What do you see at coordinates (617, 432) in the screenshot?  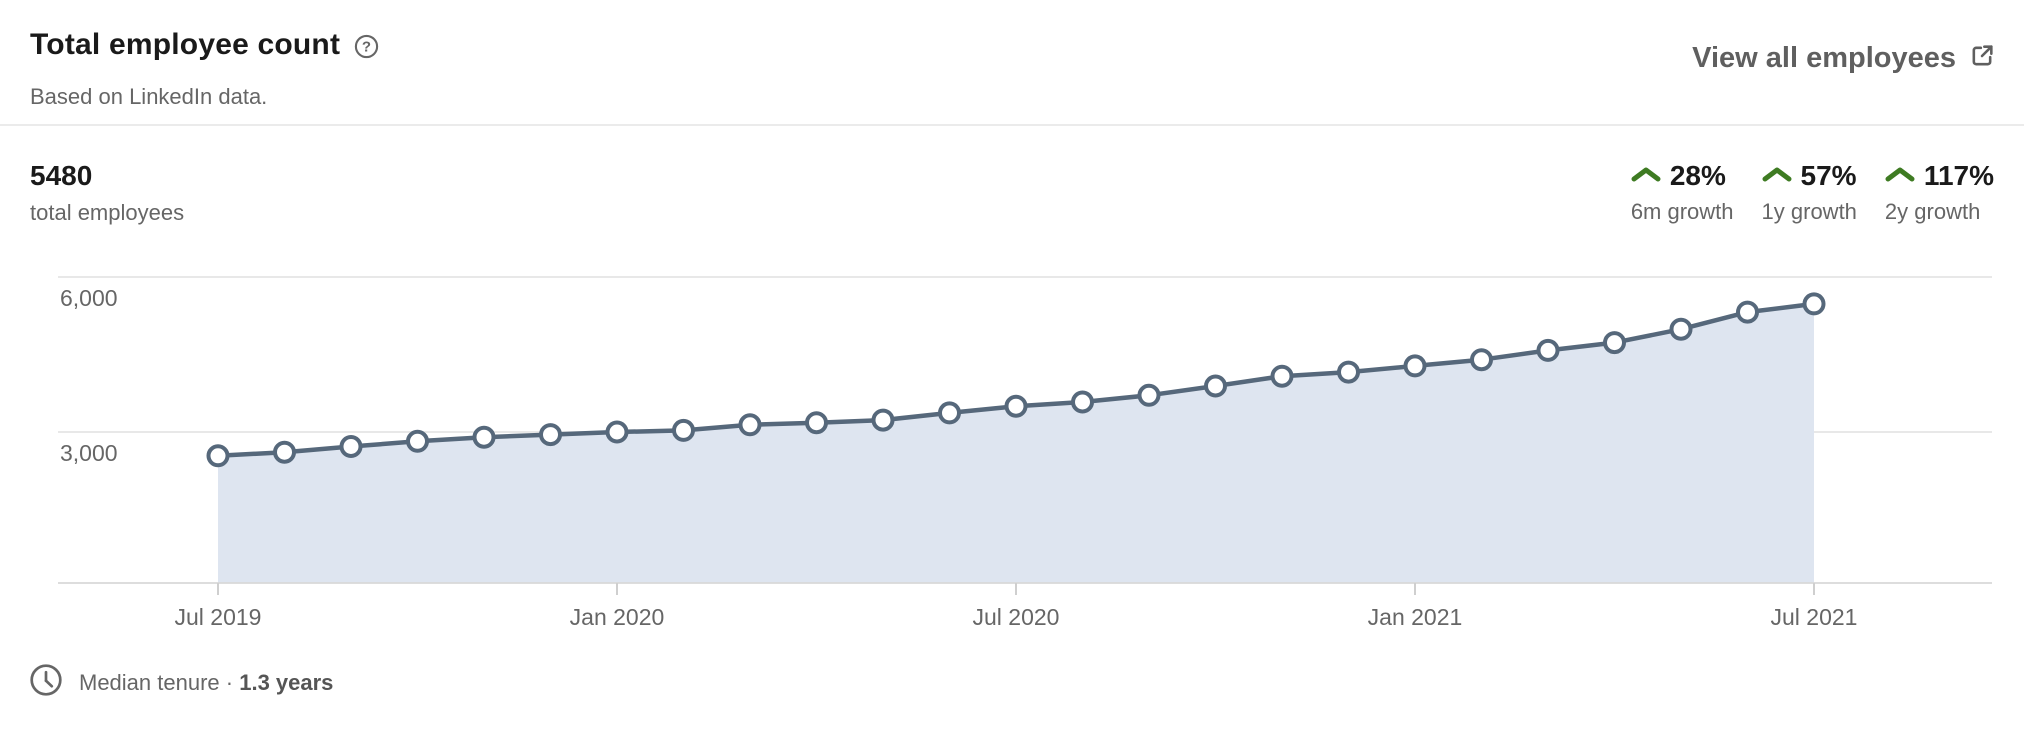 I see `data-point-jan-2020` at bounding box center [617, 432].